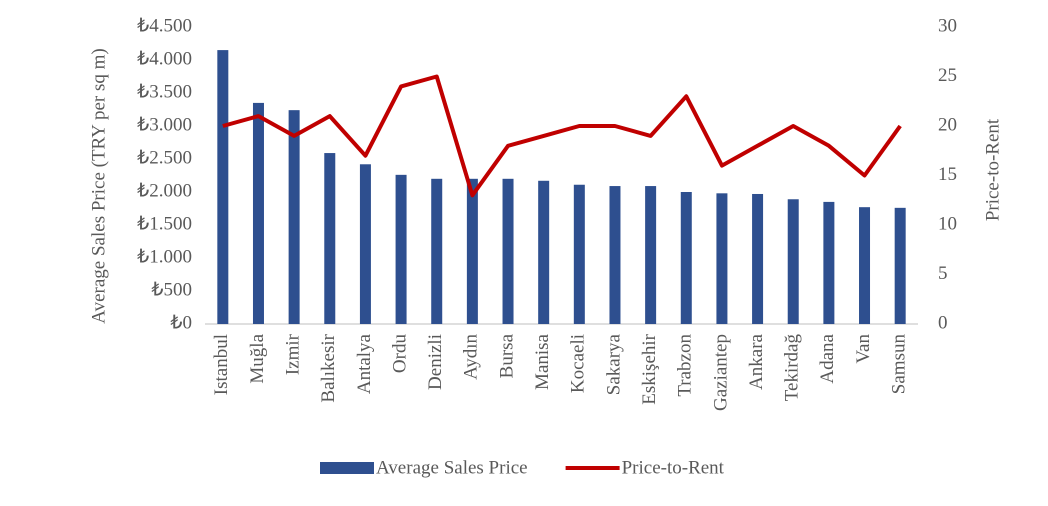  I want to click on x-tick-label: Muğla, so click(257, 358).